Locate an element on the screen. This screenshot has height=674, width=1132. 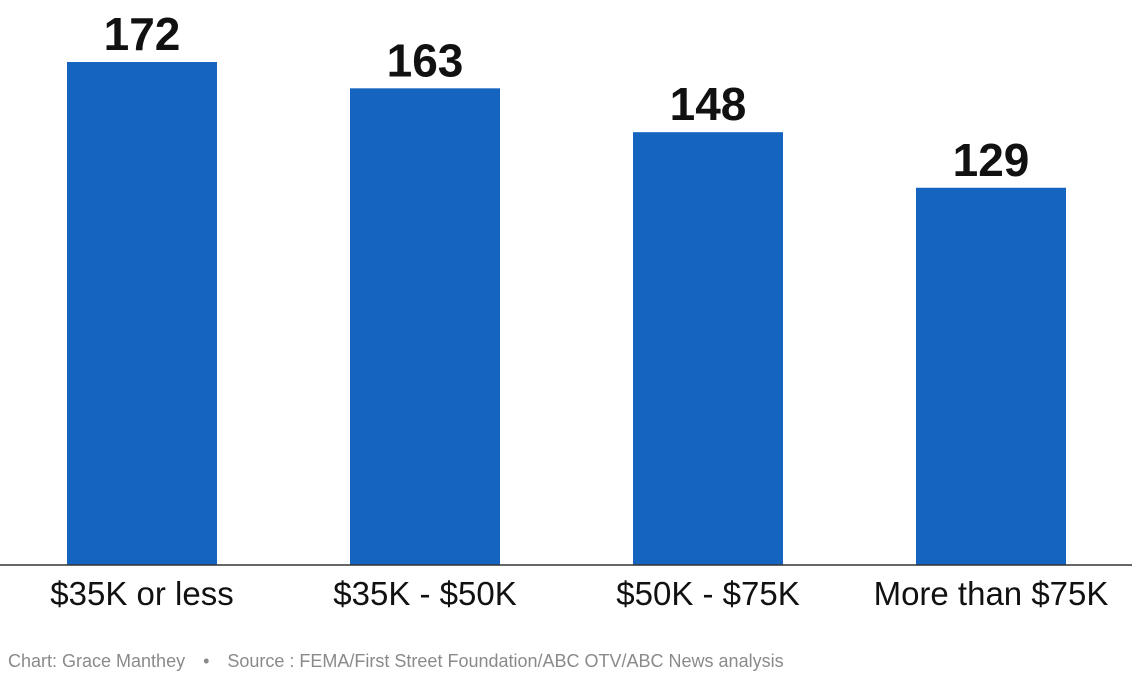
value-label-50k-75k: 148 is located at coordinates (708, 104).